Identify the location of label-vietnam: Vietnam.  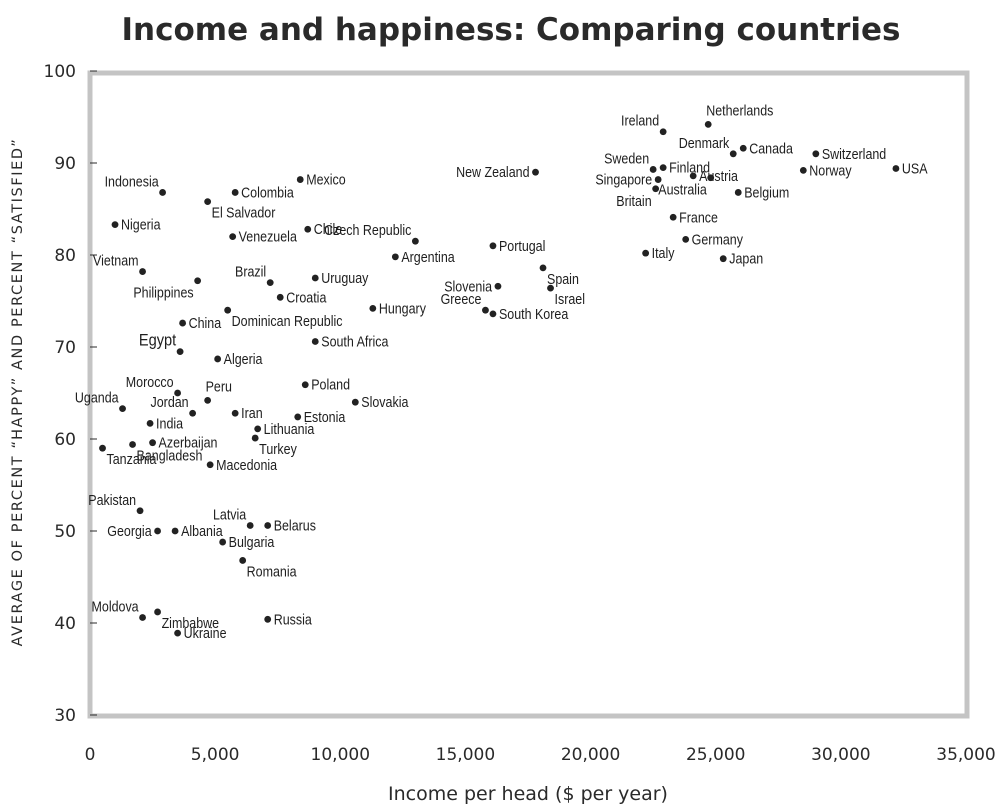
(116, 261).